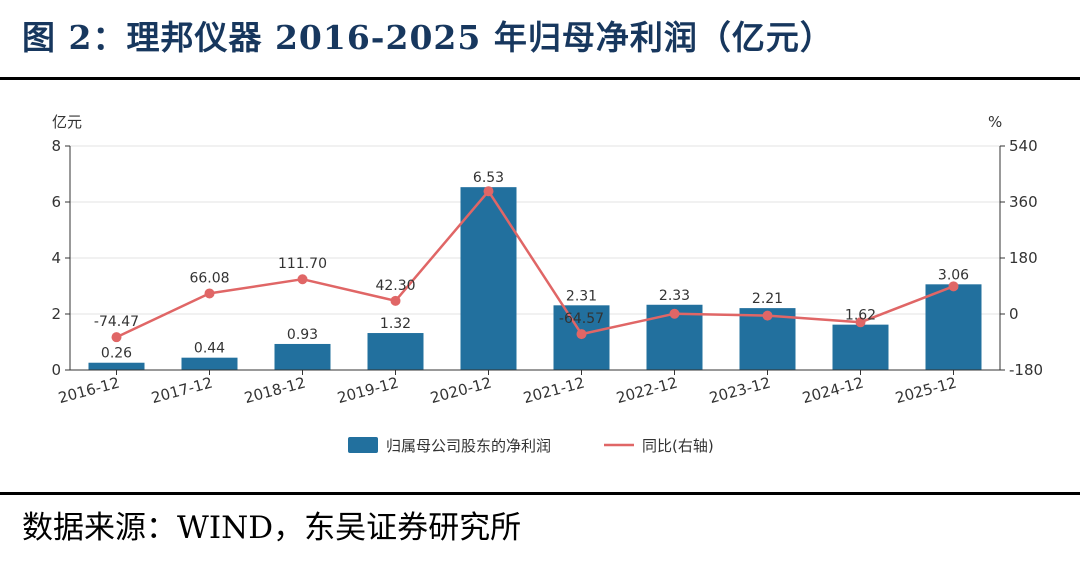 Image resolution: width=1080 pixels, height=562 pixels. What do you see at coordinates (56, 314) in the screenshot?
I see `y-tick-label: 2` at bounding box center [56, 314].